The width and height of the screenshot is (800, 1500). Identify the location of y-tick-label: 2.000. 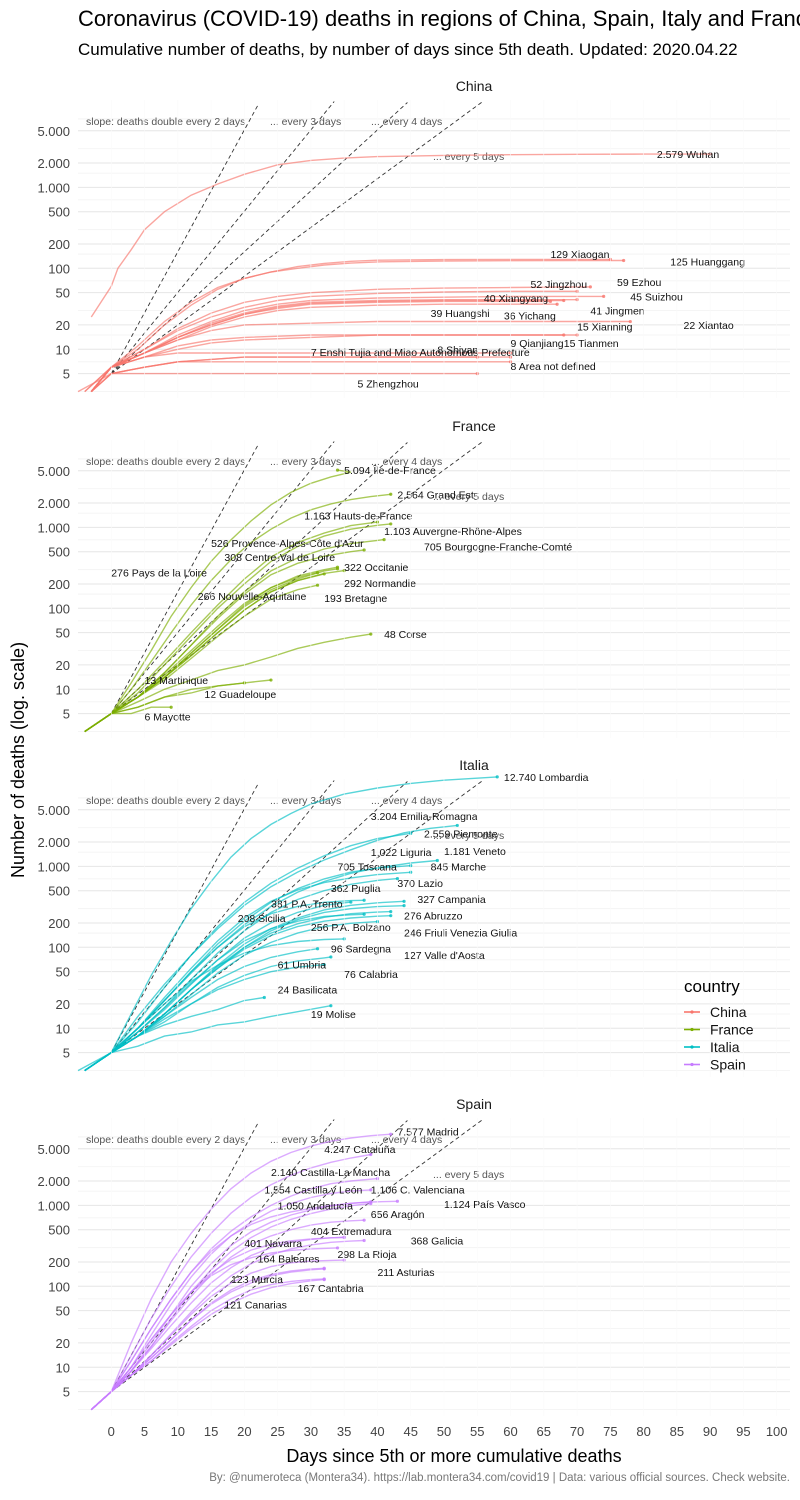
(53, 842).